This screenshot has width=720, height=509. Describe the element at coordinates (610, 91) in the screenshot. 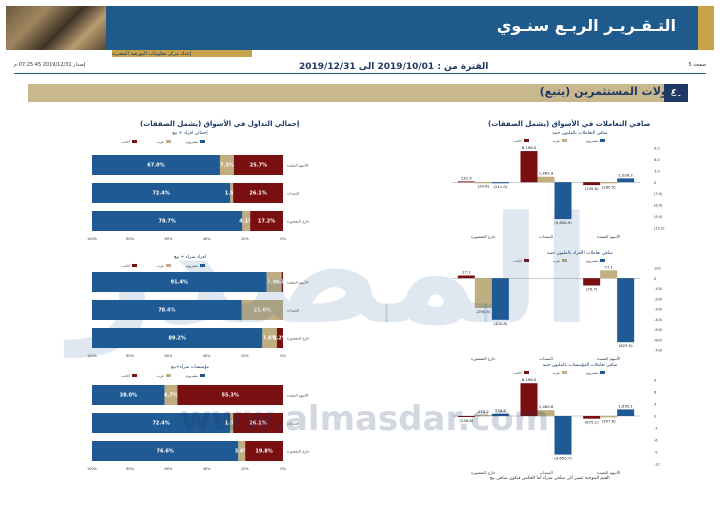

I see `section-title: تداولات المستثمرين (يتبع)` at that location.